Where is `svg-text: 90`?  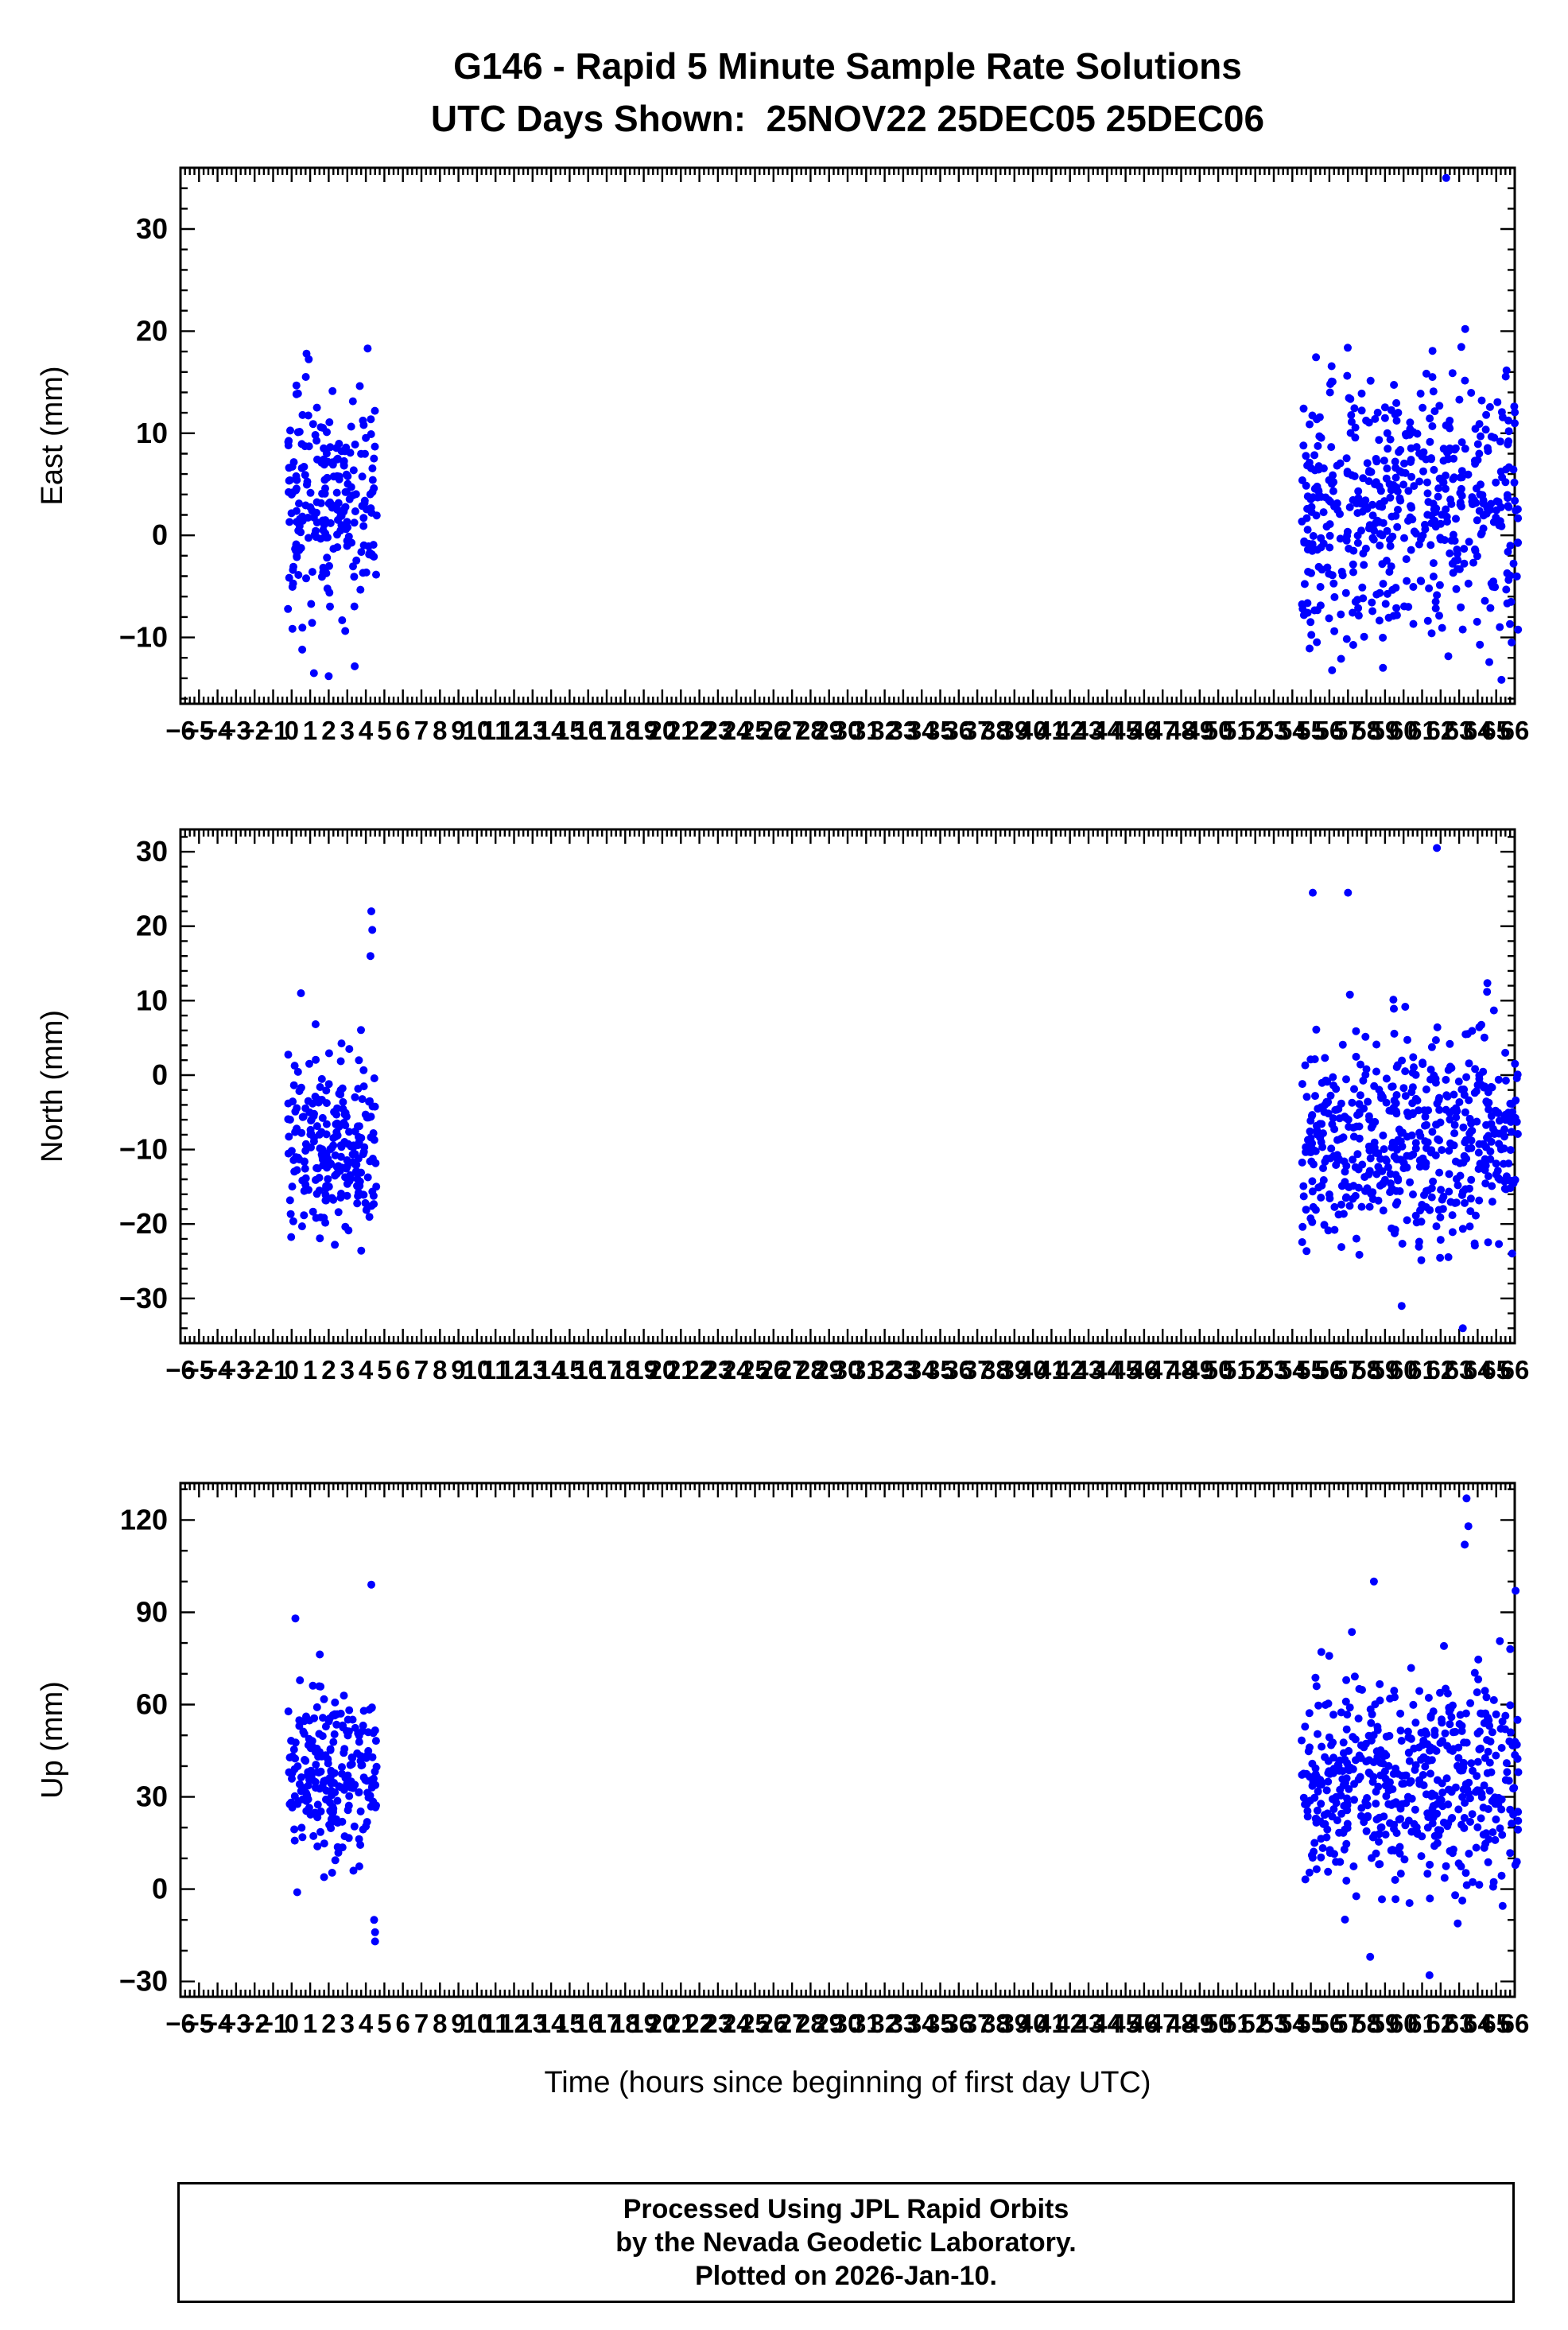 svg-text: 90 is located at coordinates (152, 1612).